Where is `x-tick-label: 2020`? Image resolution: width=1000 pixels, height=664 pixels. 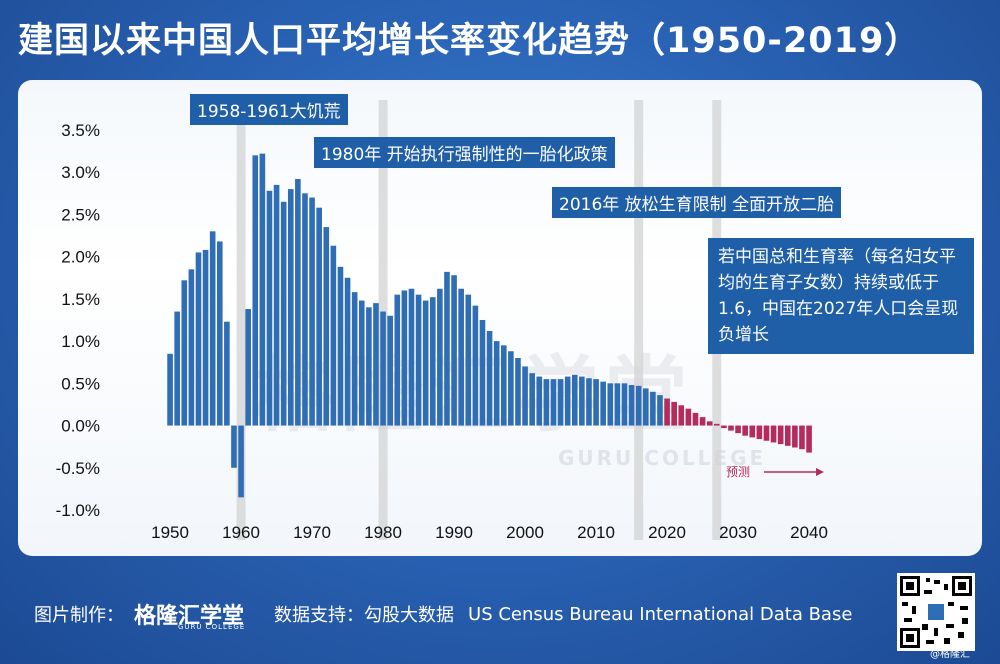
x-tick-label: 2020 is located at coordinates (667, 532).